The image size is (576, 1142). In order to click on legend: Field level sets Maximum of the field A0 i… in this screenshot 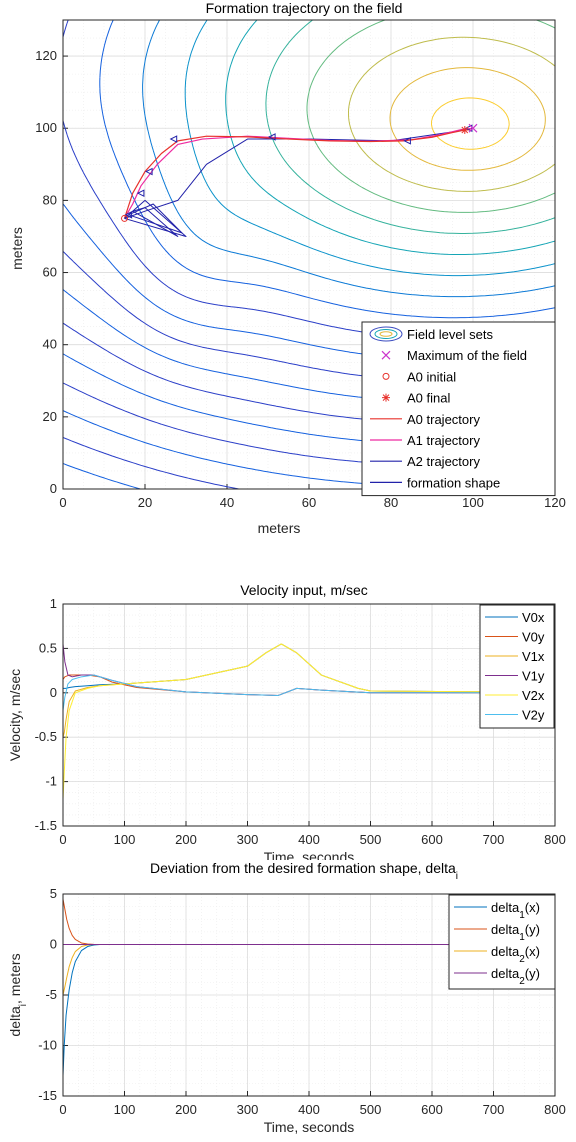, I will do `click(458, 409)`.